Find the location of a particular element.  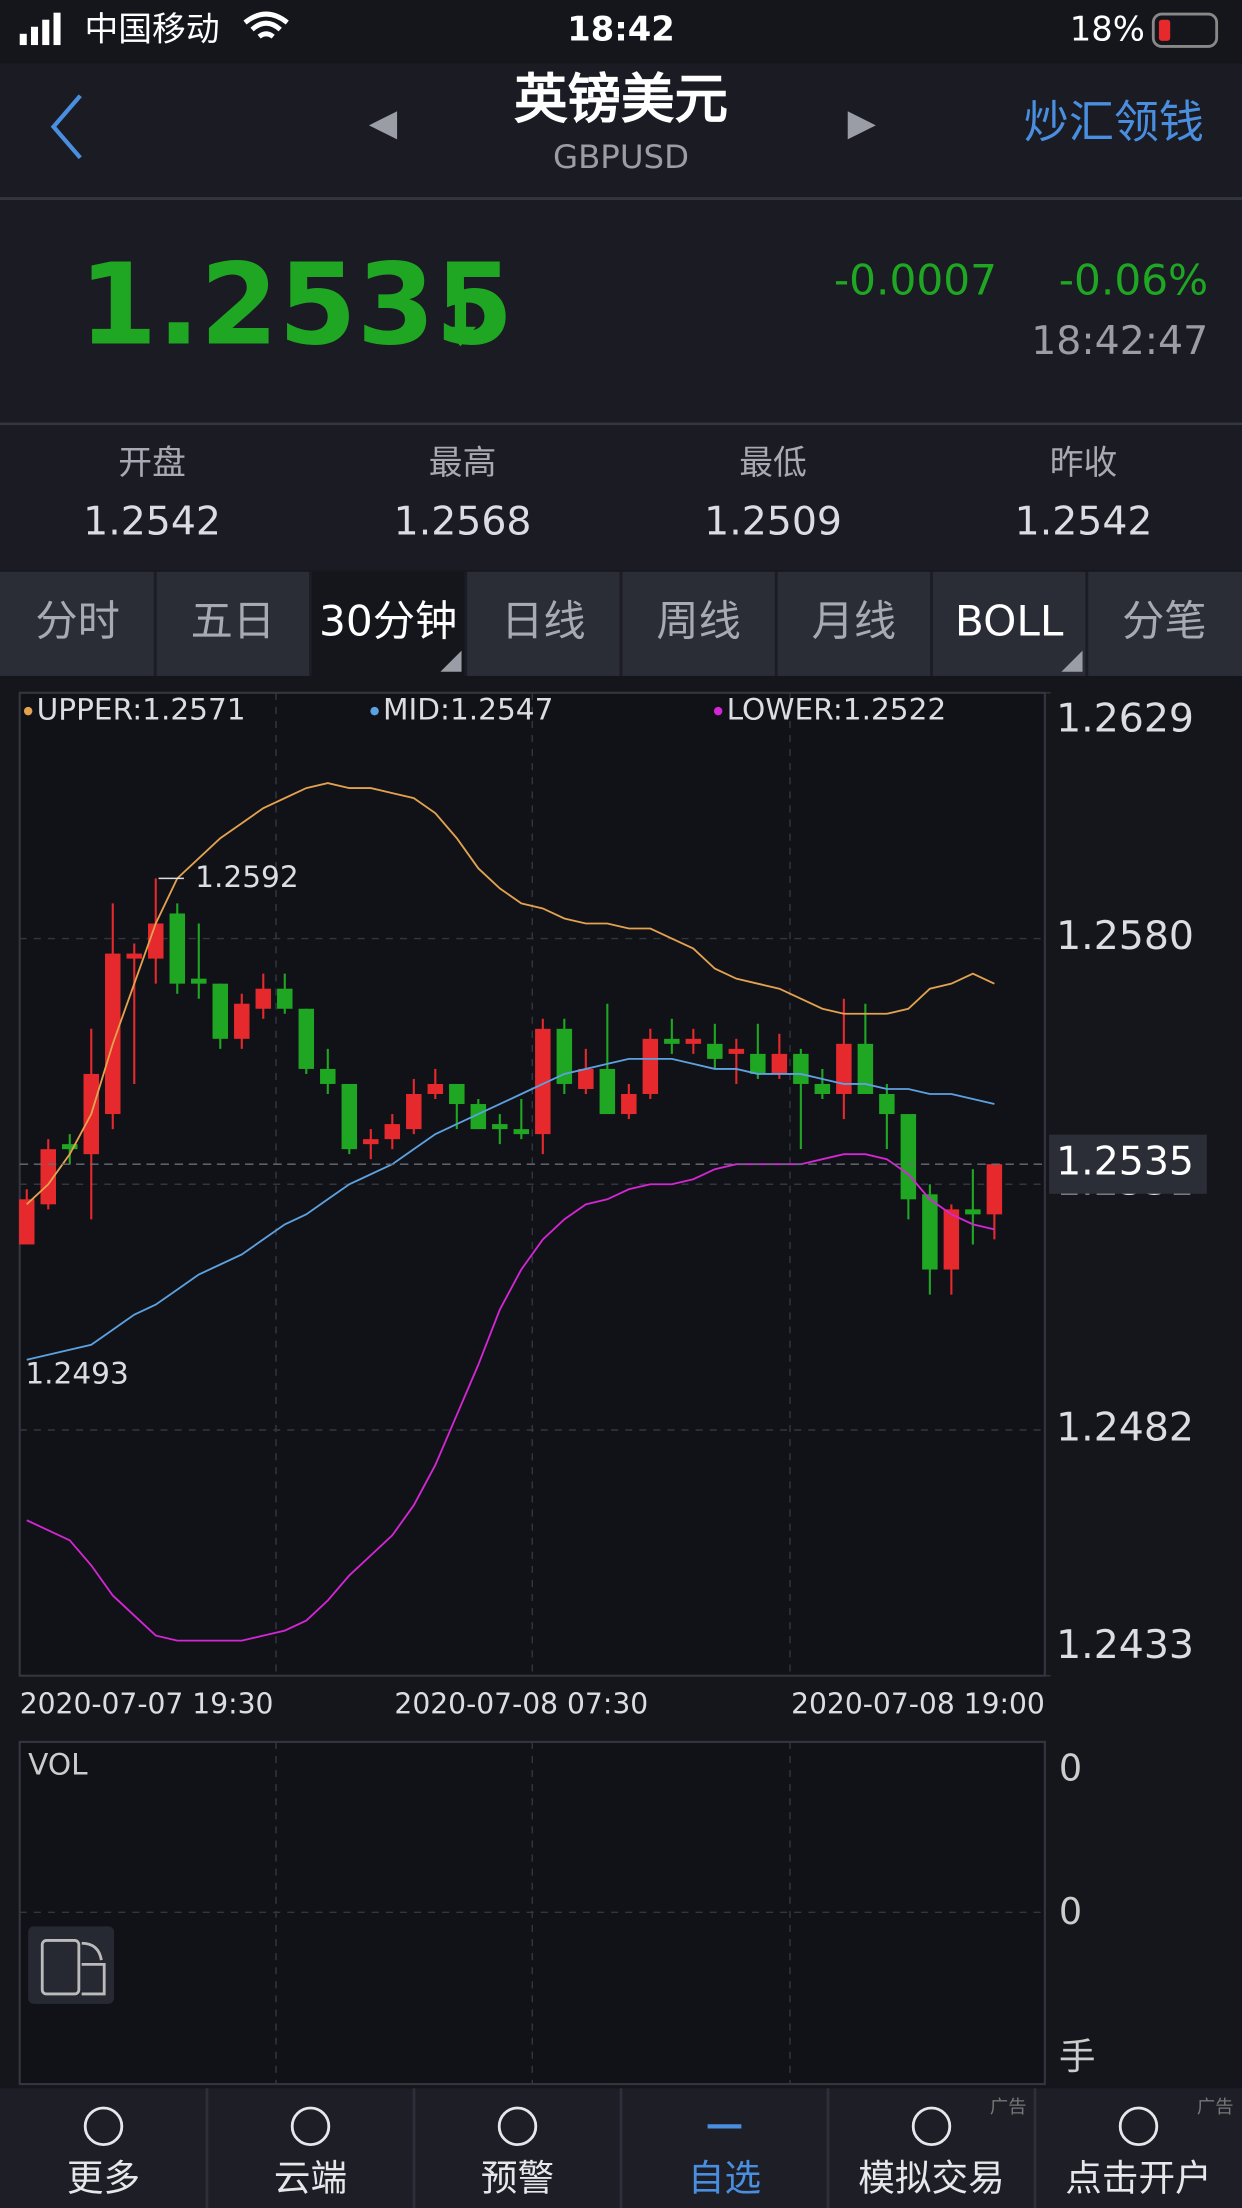

nav-item: 模拟交易 is located at coordinates (931, 2177).